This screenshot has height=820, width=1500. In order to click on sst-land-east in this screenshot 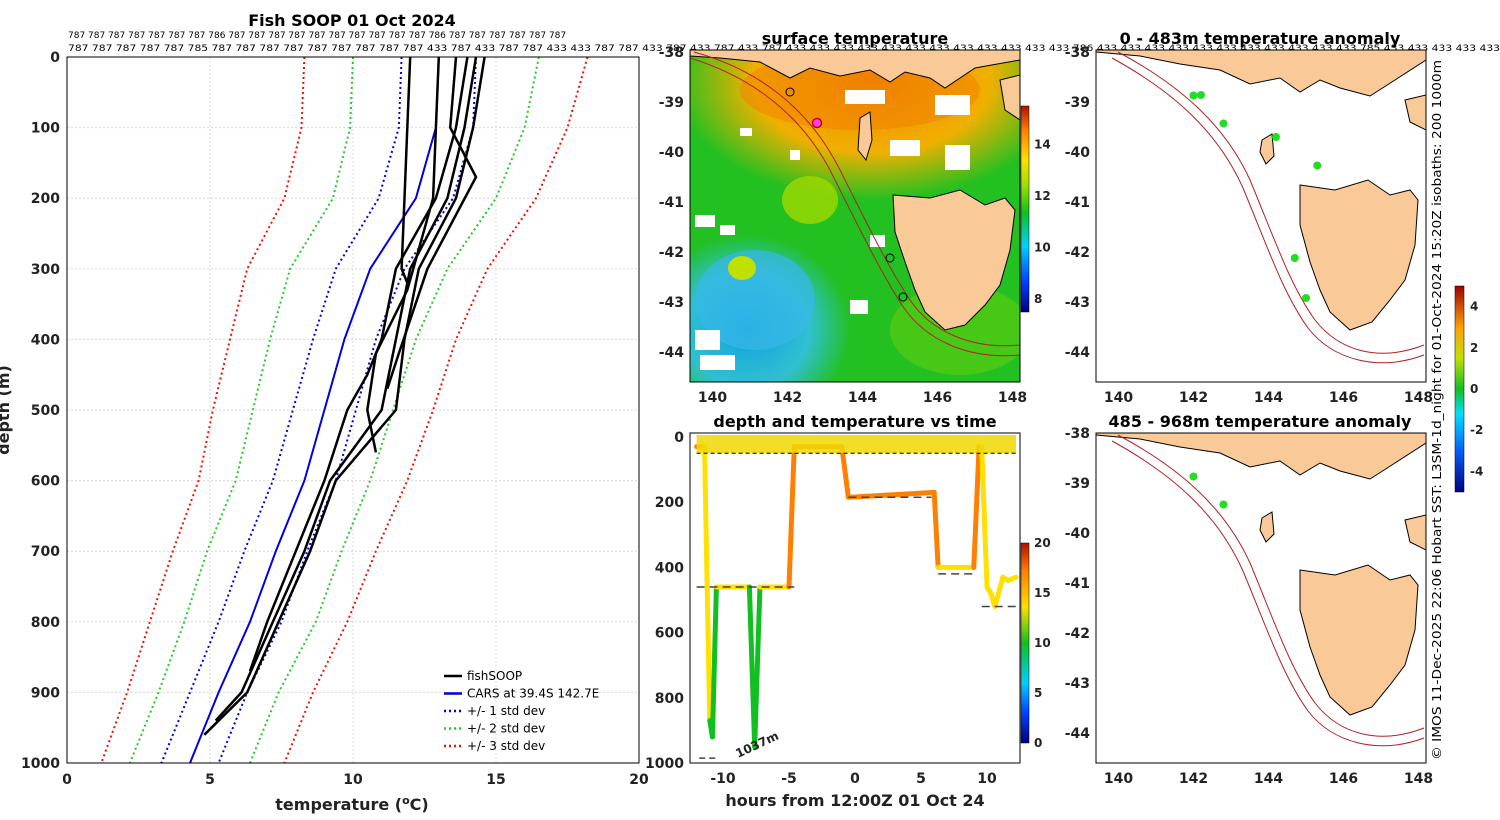, I will do `click(1009, 97)`.